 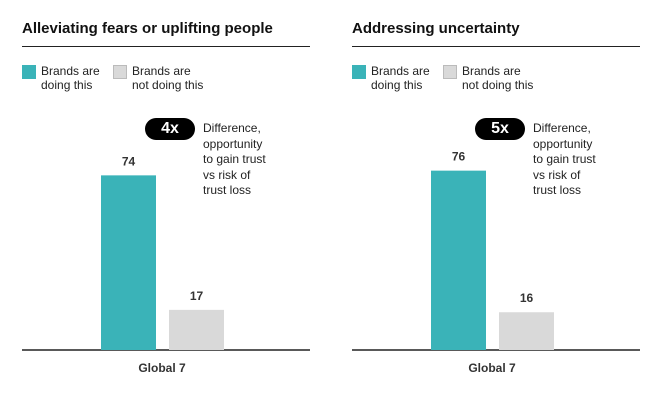 I want to click on difference-badge: 4x, so click(x=170, y=129).